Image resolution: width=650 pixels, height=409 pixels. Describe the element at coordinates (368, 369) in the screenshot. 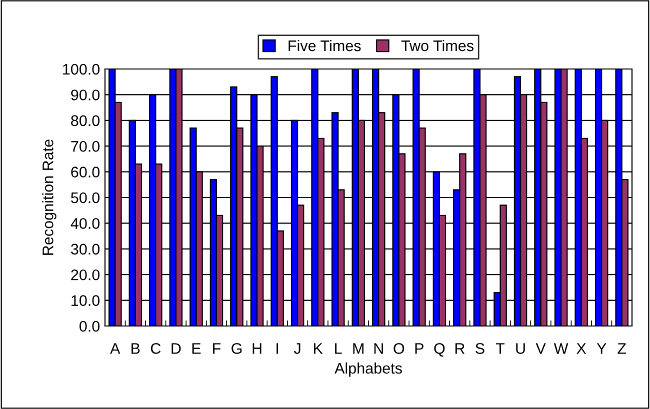

I see `x-axis-title: Alphabets` at that location.